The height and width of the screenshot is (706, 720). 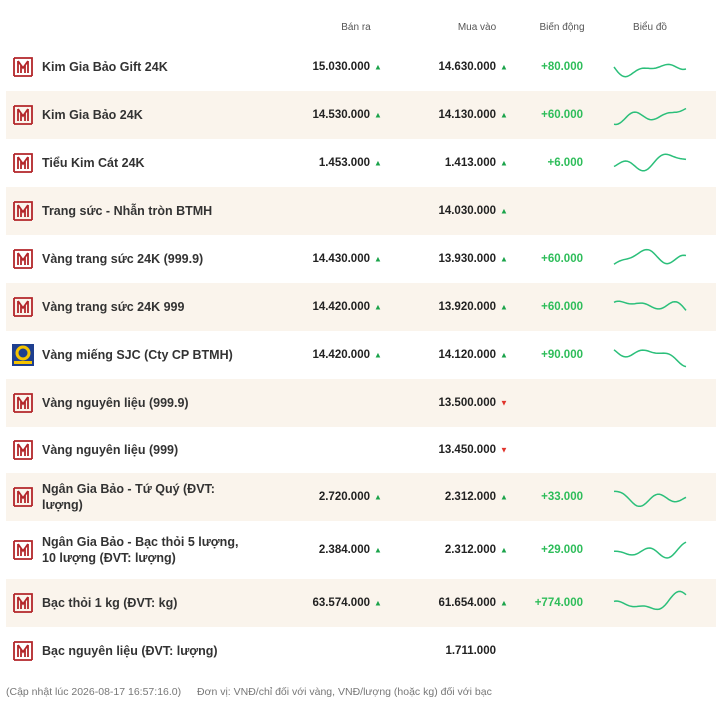 What do you see at coordinates (356, 27) in the screenshot?
I see `header-sell: Bán ra` at bounding box center [356, 27].